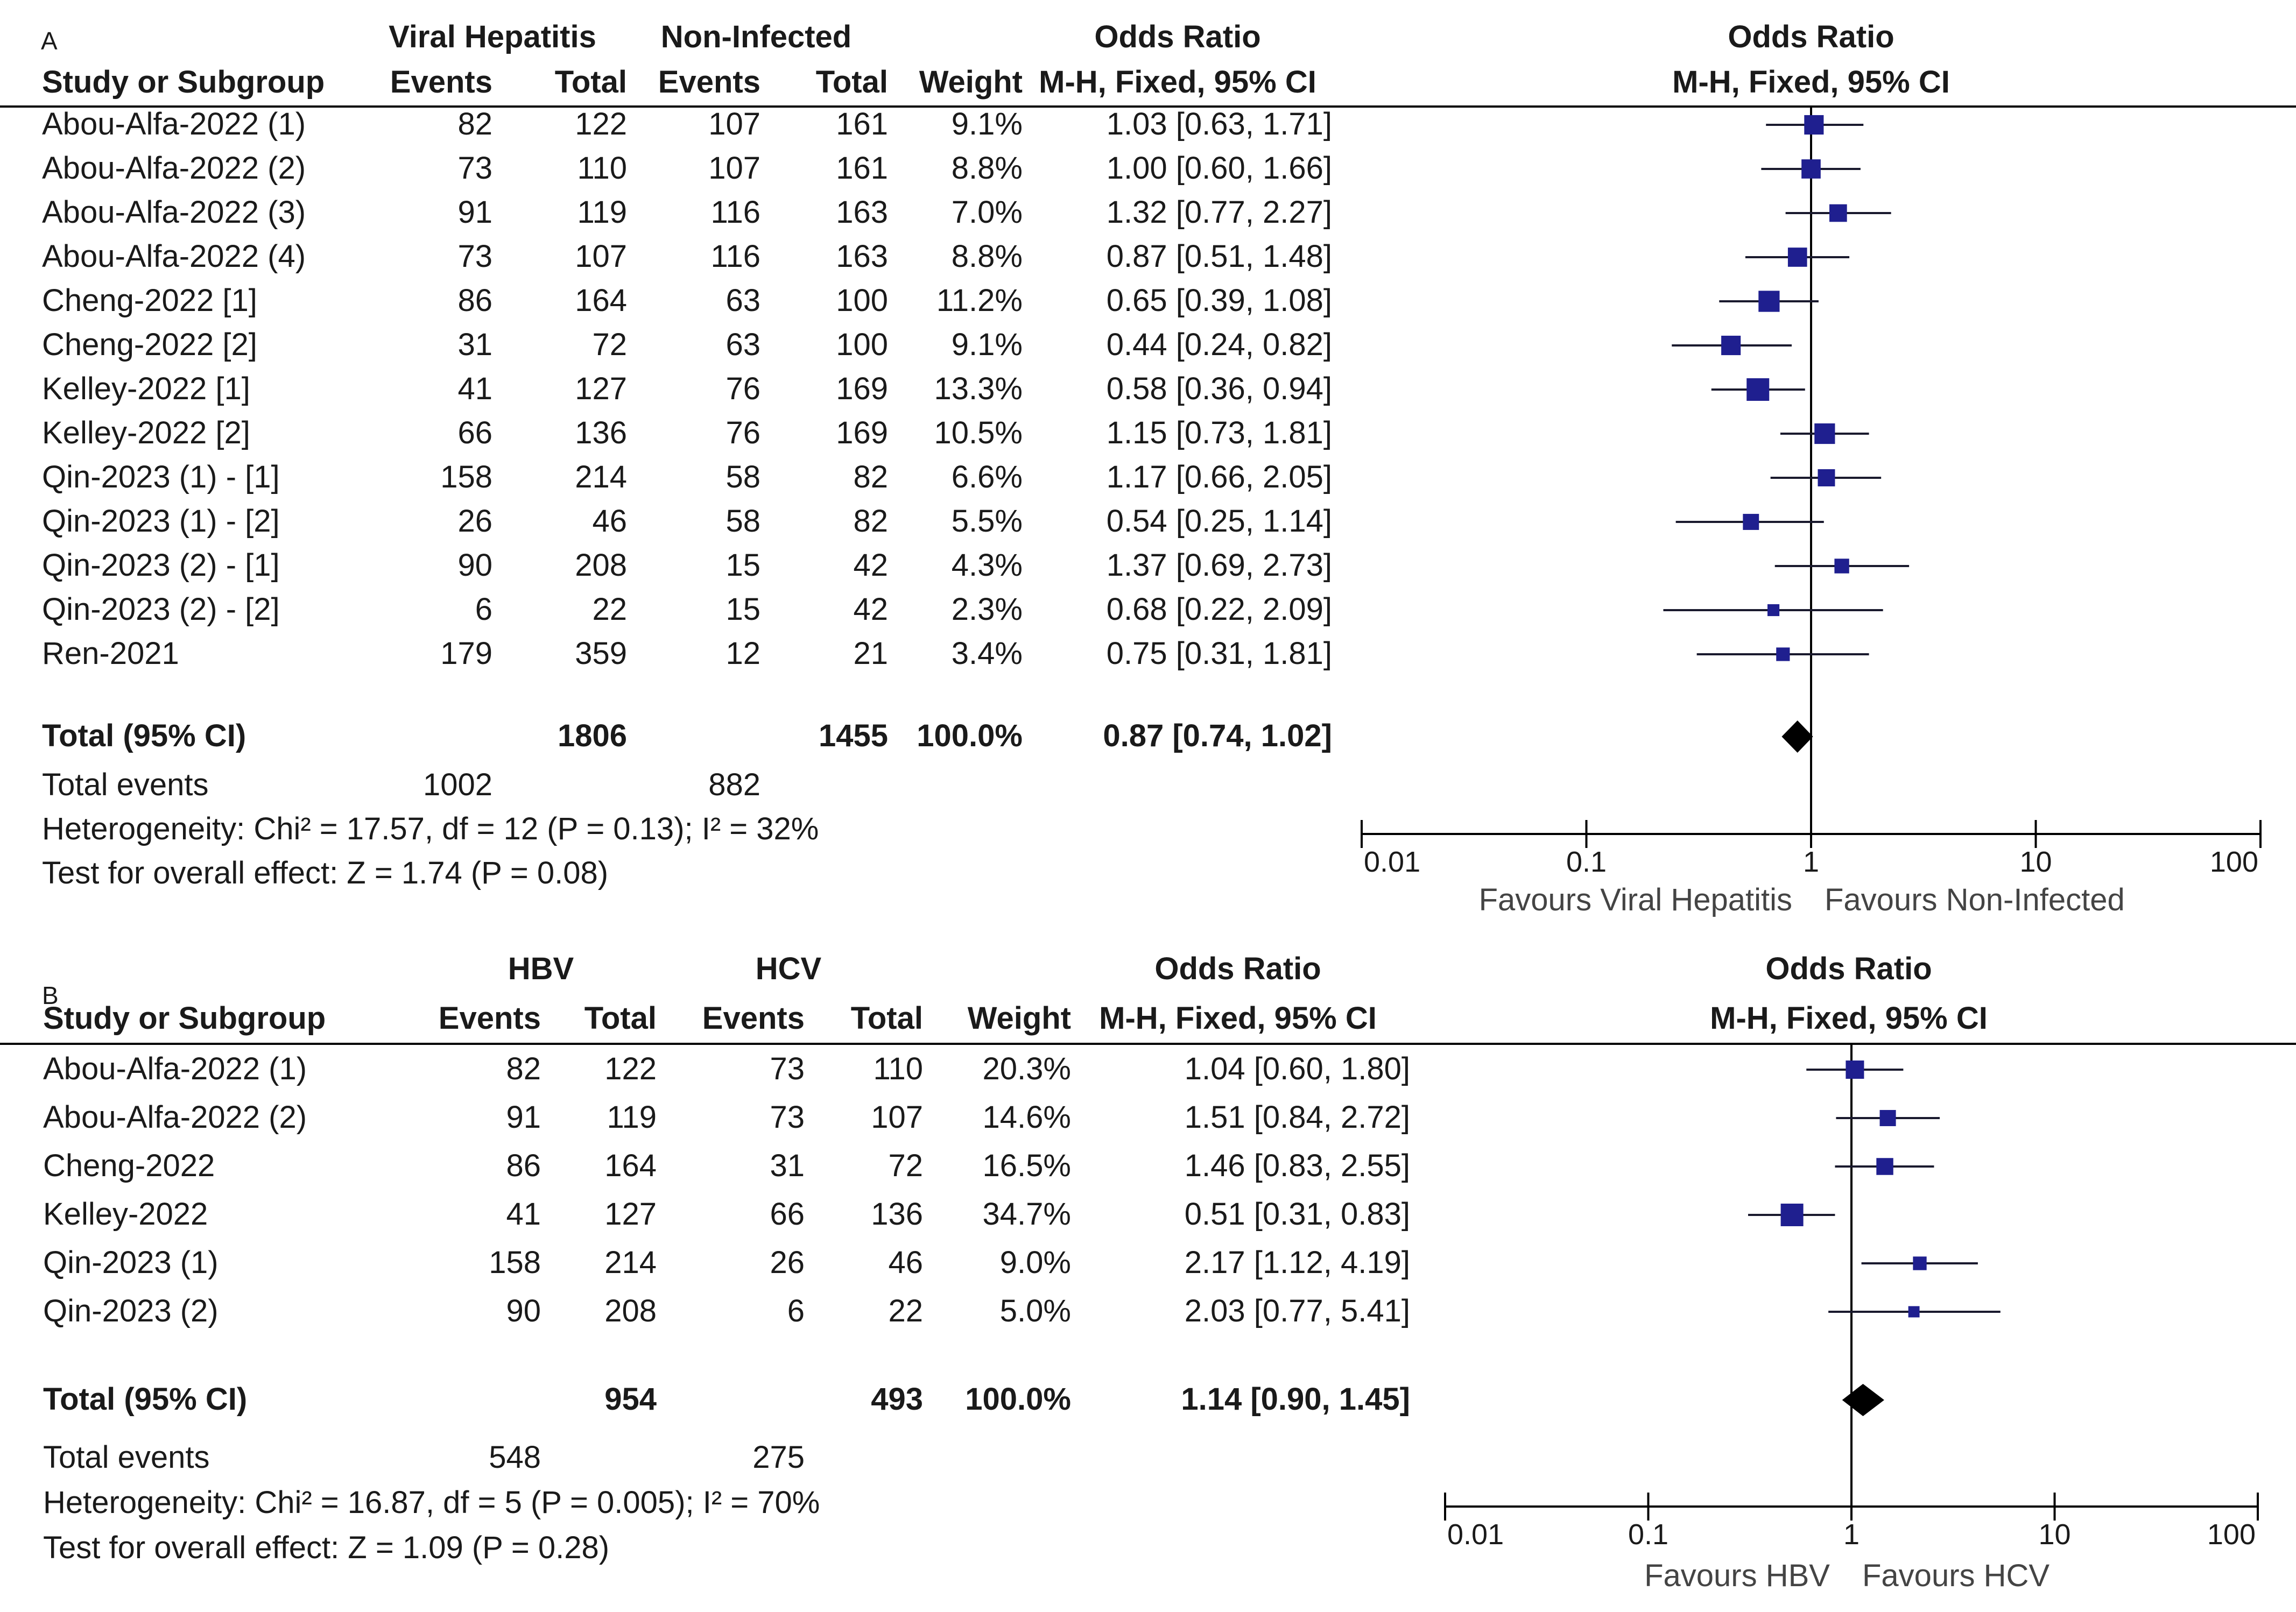  I want to click on total-odds-ratio-ci: 0.87 [0.74, 1.02], so click(1217, 736).